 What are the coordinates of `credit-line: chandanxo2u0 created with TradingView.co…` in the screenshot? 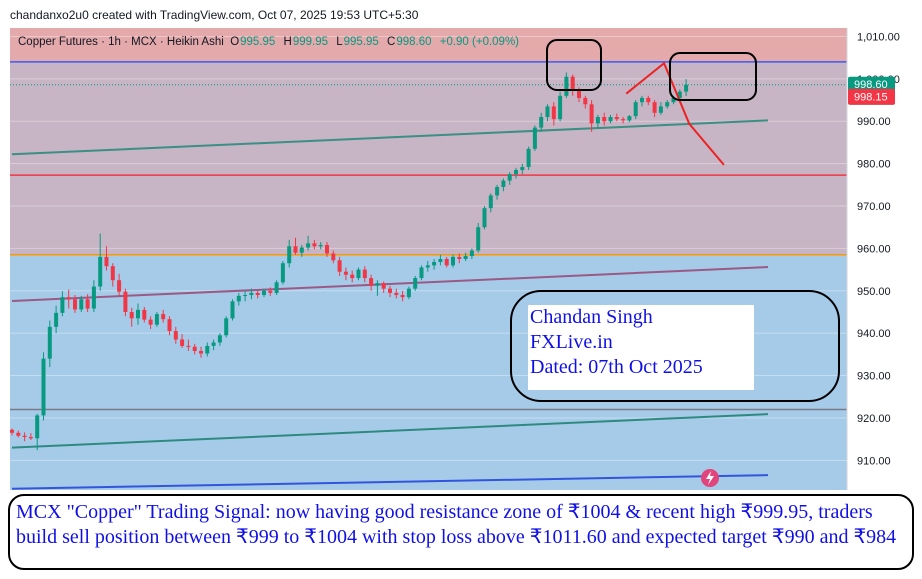 It's located at (214, 15).